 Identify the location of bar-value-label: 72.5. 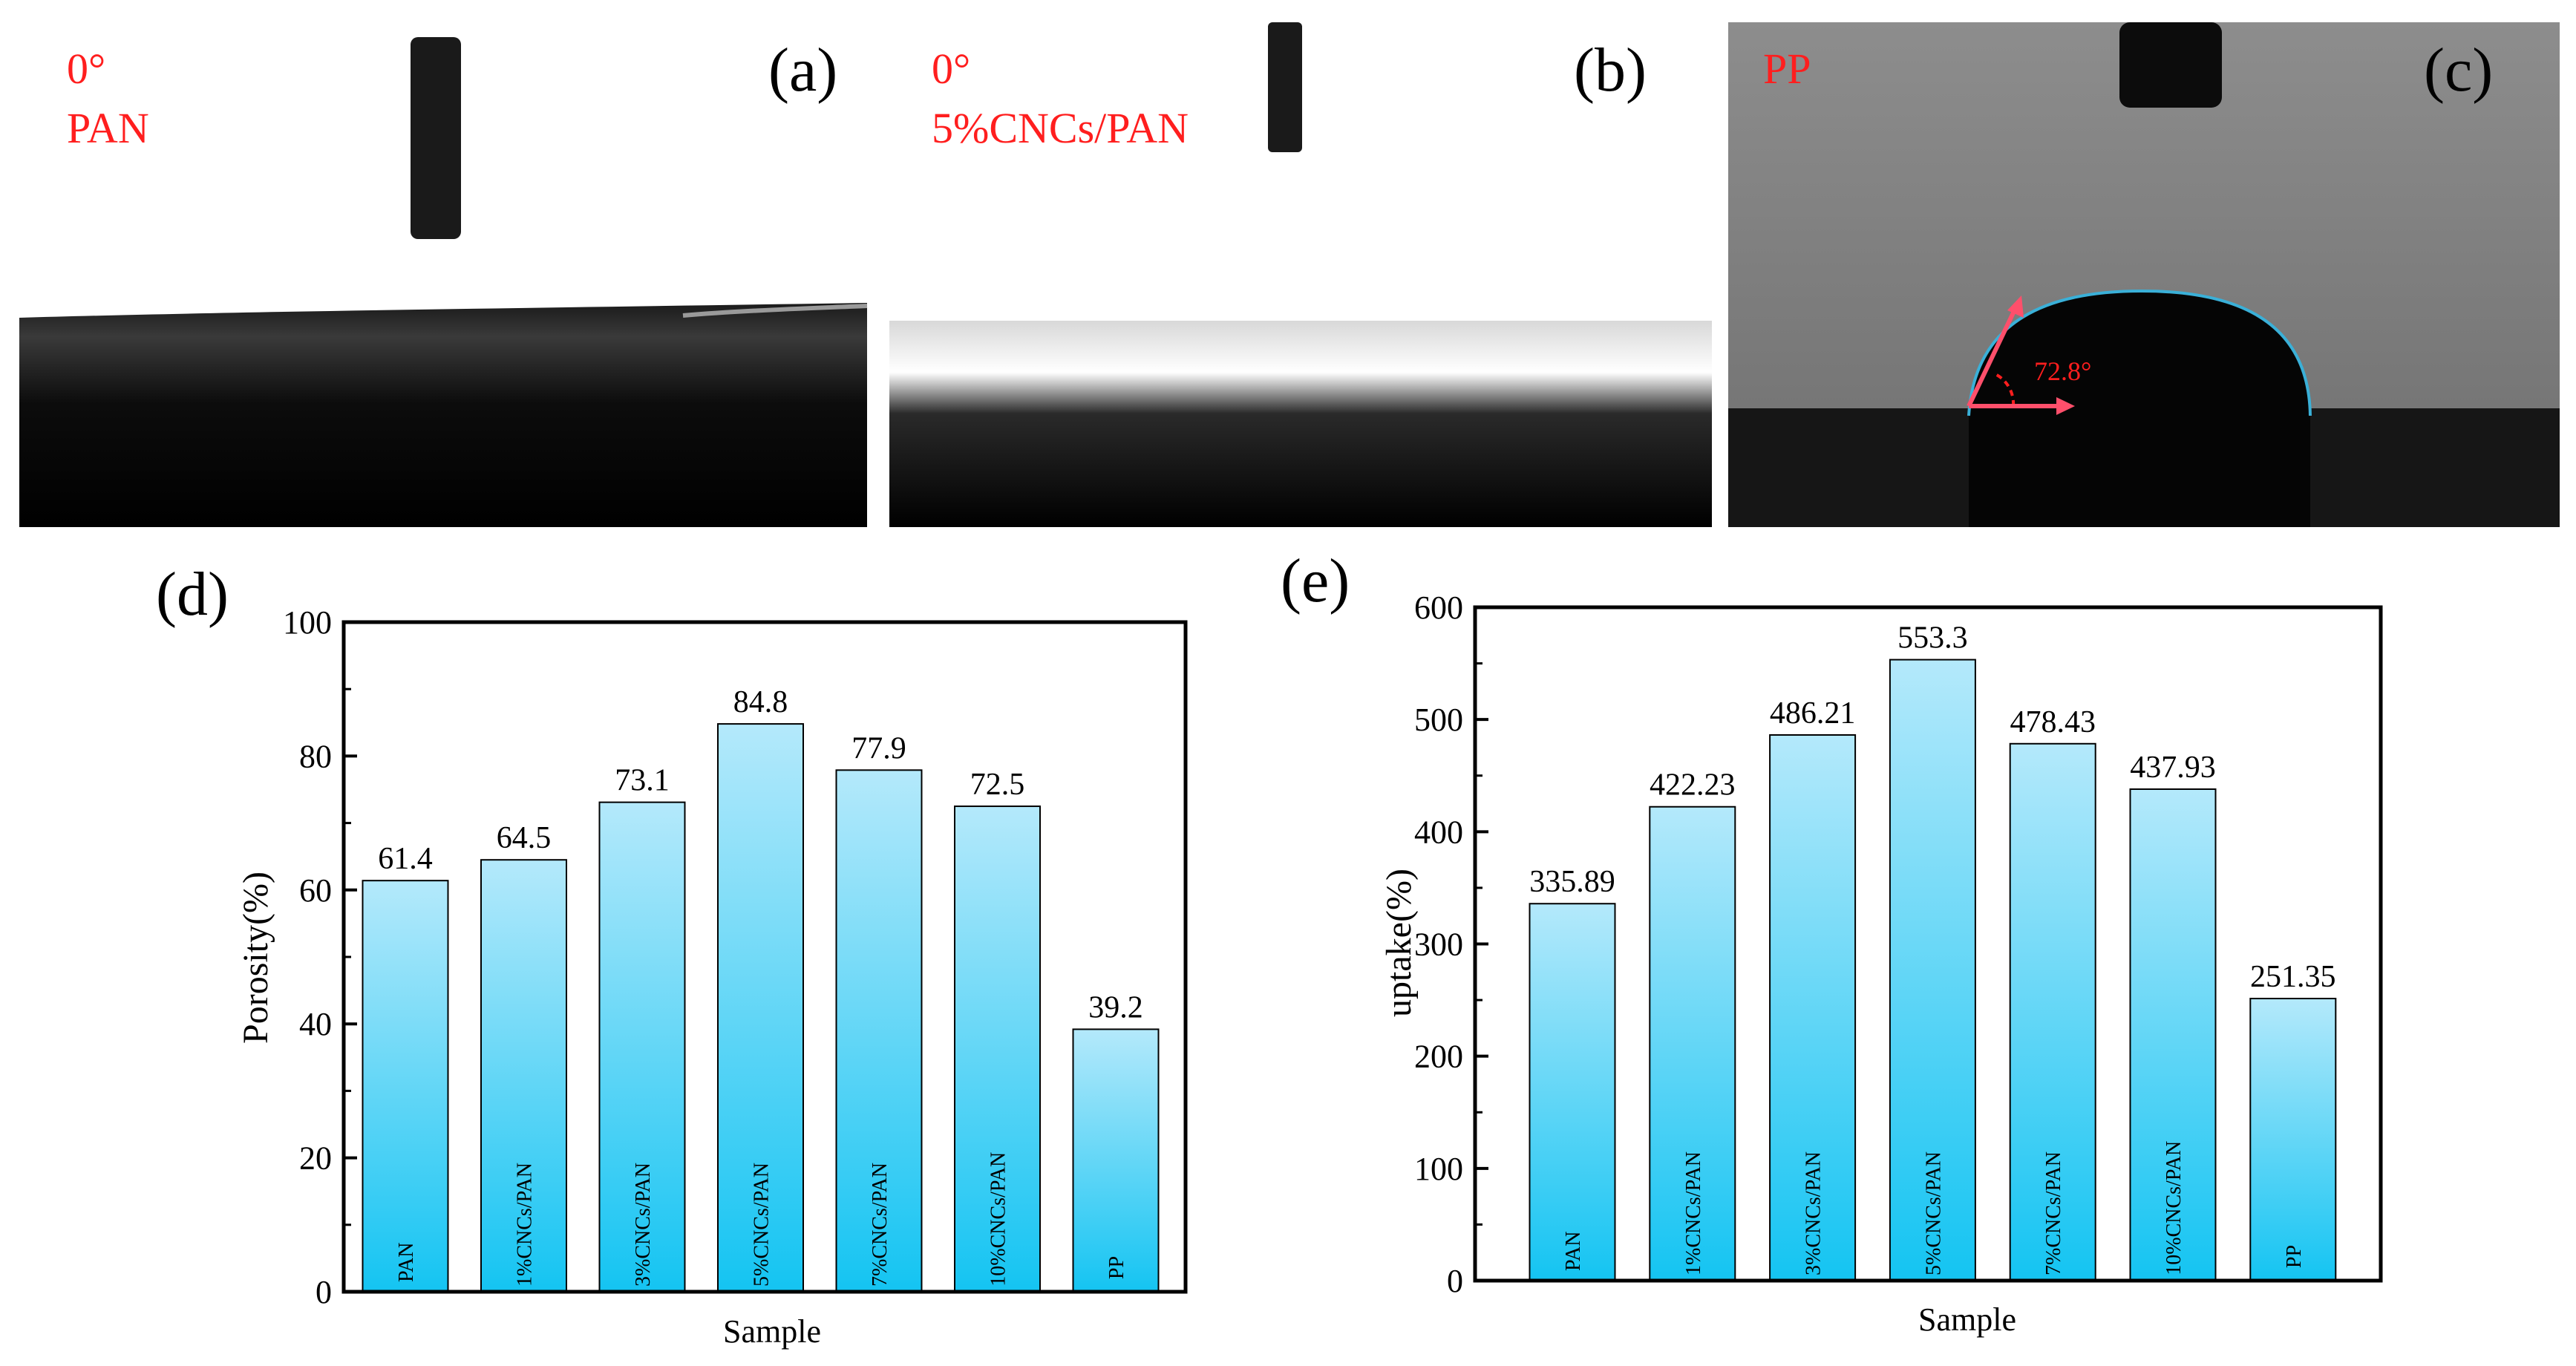
(997, 785).